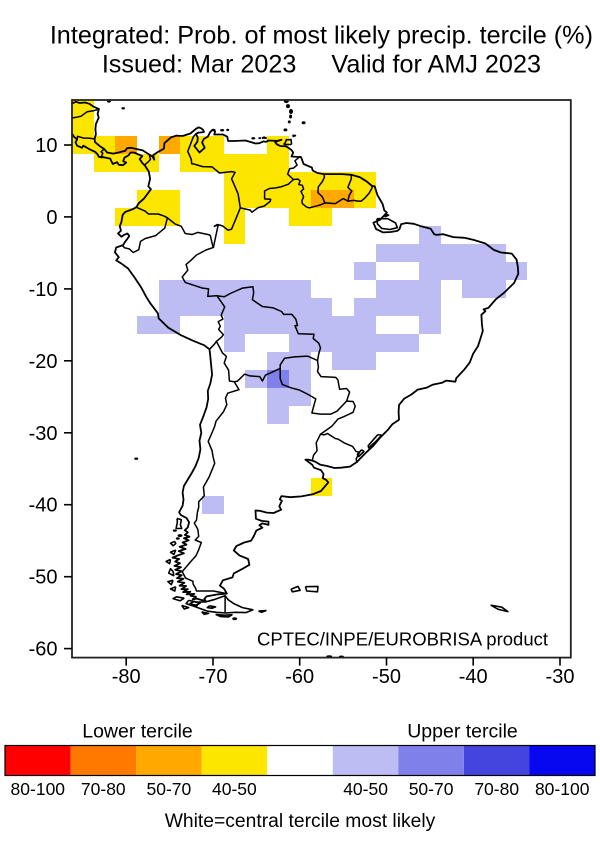 The height and width of the screenshot is (850, 600). What do you see at coordinates (46, 146) in the screenshot?
I see `svg-text: 10` at bounding box center [46, 146].